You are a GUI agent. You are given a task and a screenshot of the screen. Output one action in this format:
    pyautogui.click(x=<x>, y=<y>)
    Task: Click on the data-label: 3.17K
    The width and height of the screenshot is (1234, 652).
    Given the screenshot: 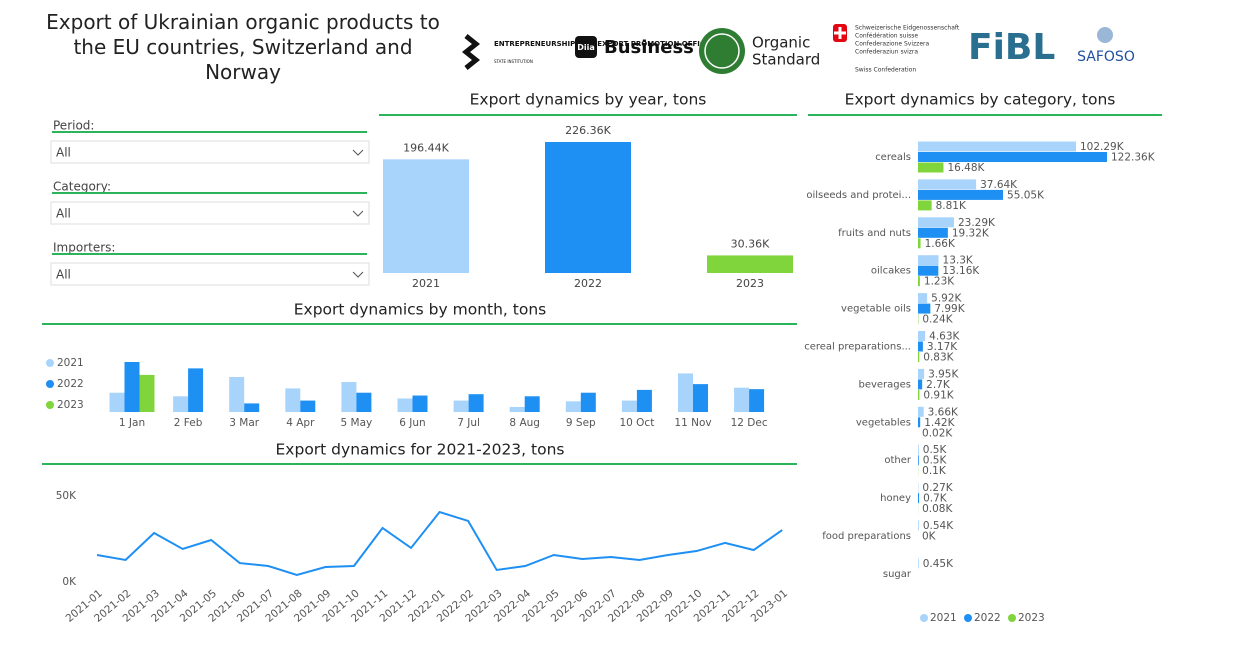 What is the action you would take?
    pyautogui.click(x=942, y=347)
    